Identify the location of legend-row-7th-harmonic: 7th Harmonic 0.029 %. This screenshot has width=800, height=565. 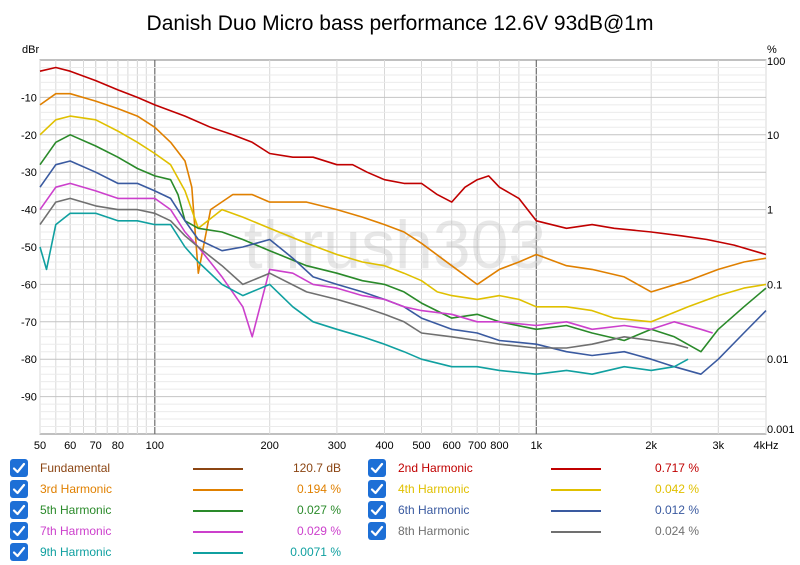
(182, 532).